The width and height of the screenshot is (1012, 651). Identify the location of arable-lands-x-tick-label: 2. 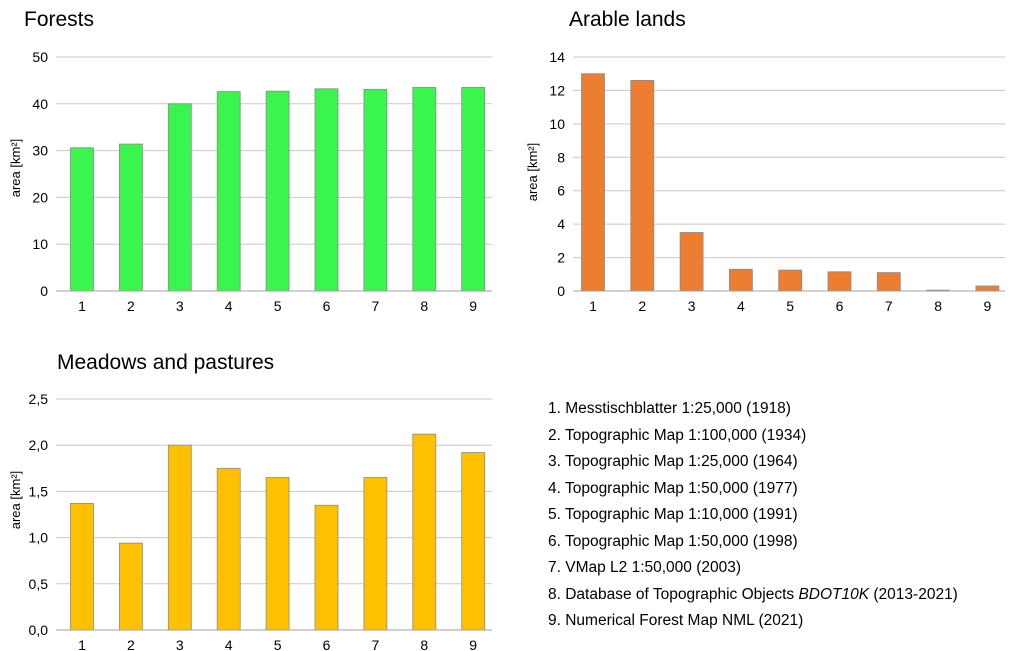
(642, 306).